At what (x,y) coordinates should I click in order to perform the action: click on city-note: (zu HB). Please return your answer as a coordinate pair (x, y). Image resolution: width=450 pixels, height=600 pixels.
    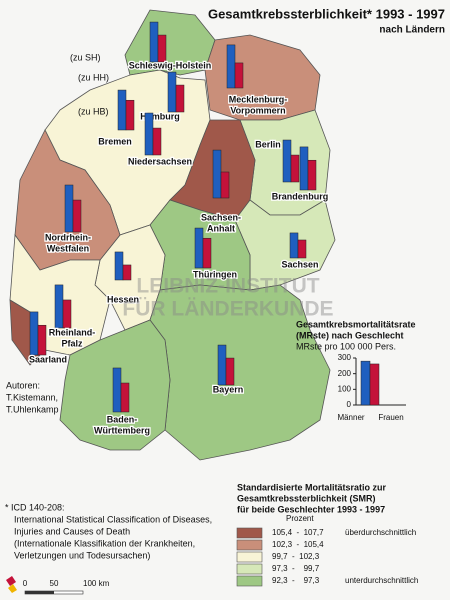
    Looking at the image, I should click on (93, 111).